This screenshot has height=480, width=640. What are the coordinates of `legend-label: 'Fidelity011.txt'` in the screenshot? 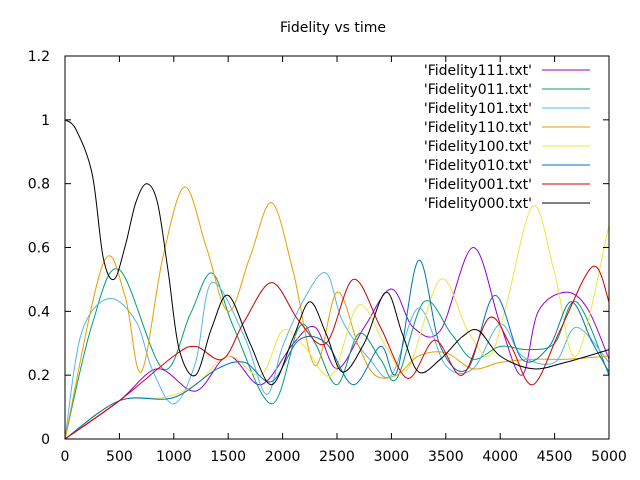 It's located at (478, 90).